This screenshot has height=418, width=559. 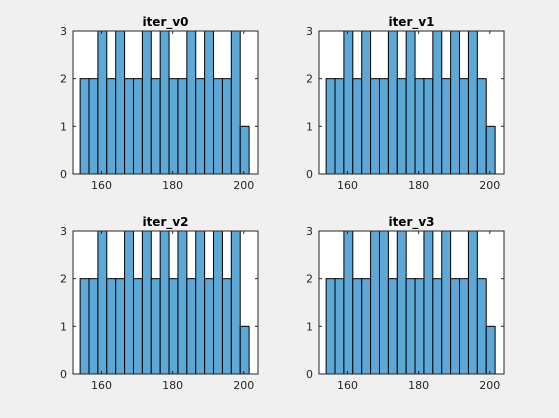 I want to click on subplot-title: iter_v0, so click(x=165, y=22).